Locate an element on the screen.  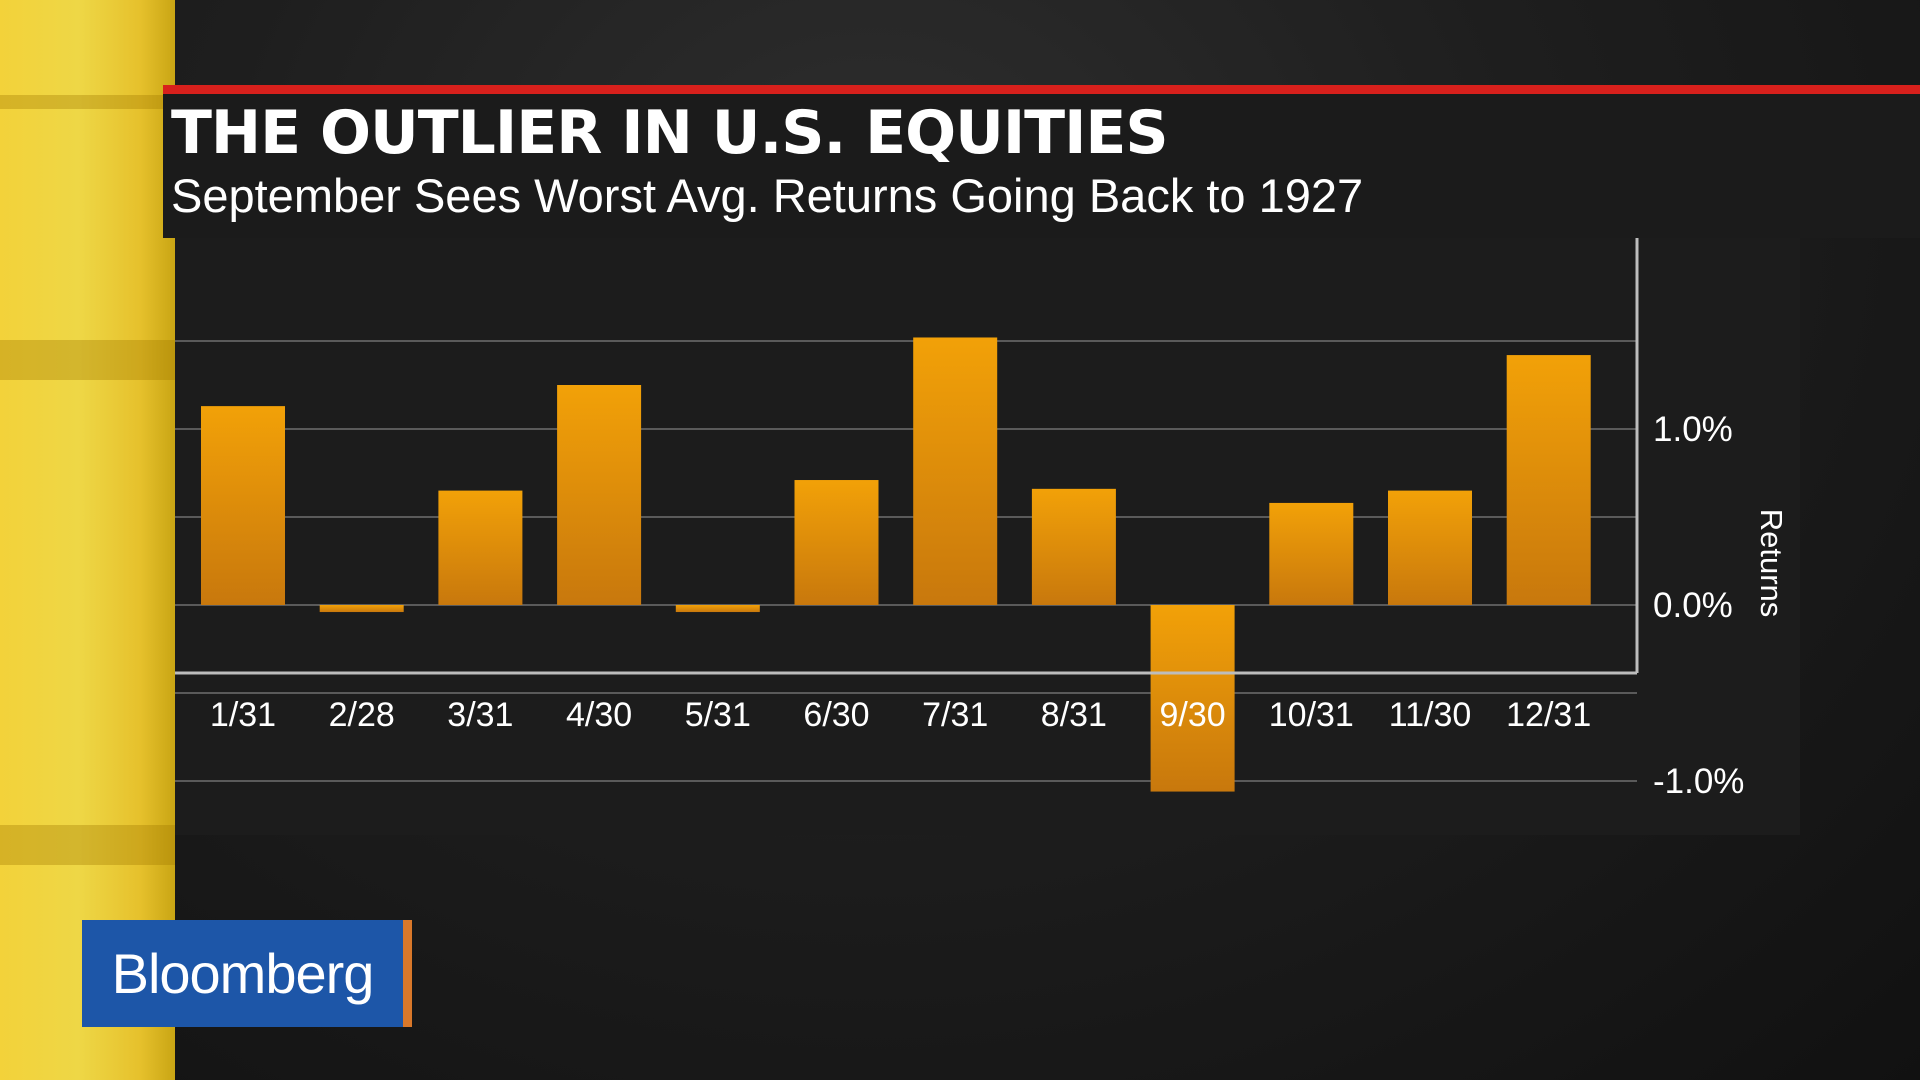
y-axis-title: Returns is located at coordinates (1771, 563).